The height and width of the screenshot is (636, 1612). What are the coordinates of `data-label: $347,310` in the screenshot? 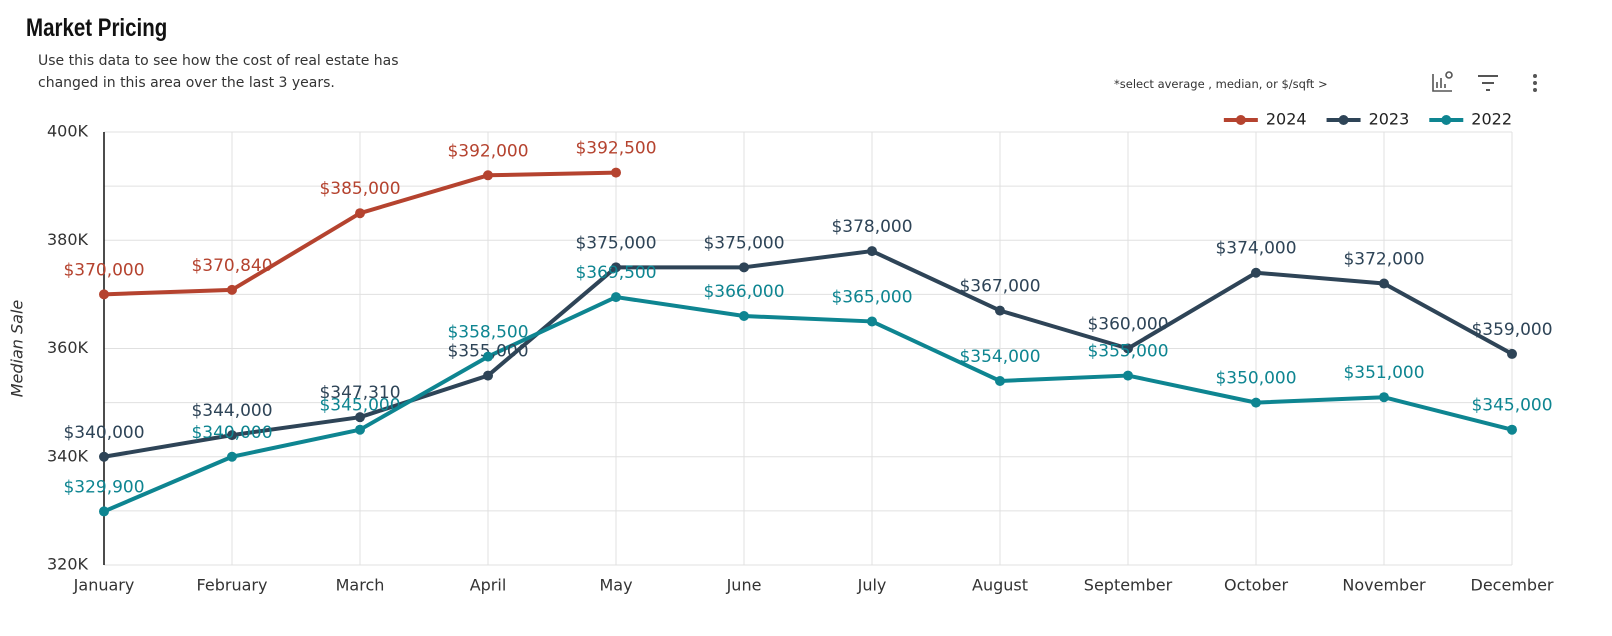 It's located at (359, 393).